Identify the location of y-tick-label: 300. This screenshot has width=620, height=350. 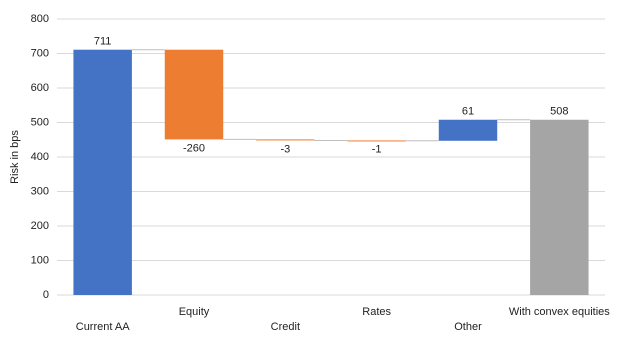
(40, 191).